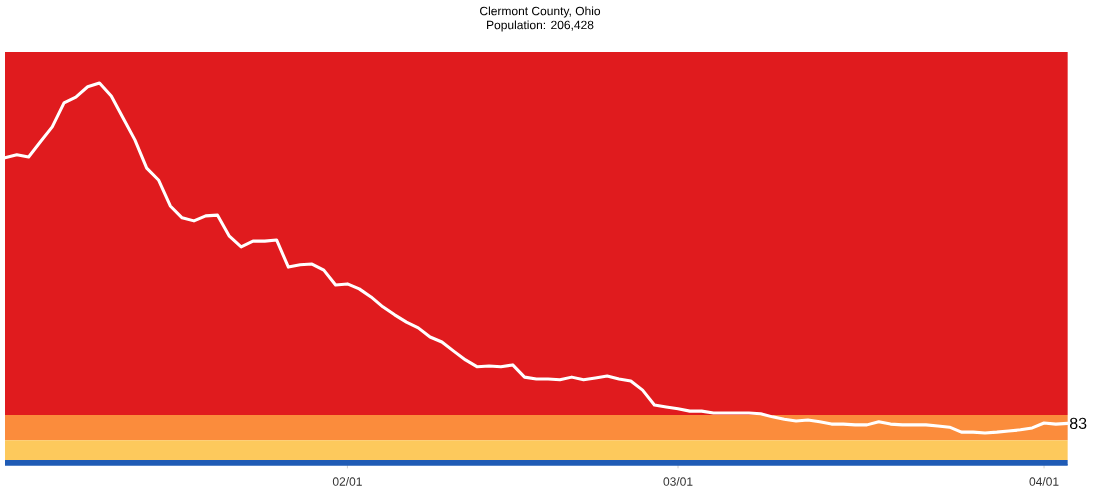  I want to click on x-tick-label: 02/01, so click(347, 481).